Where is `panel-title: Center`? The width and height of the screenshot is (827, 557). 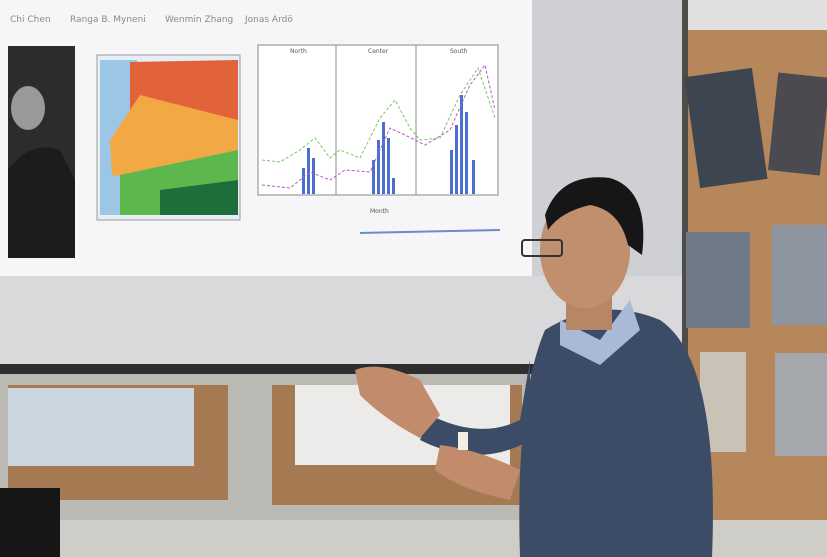
panel-title: Center is located at coordinates (378, 51).